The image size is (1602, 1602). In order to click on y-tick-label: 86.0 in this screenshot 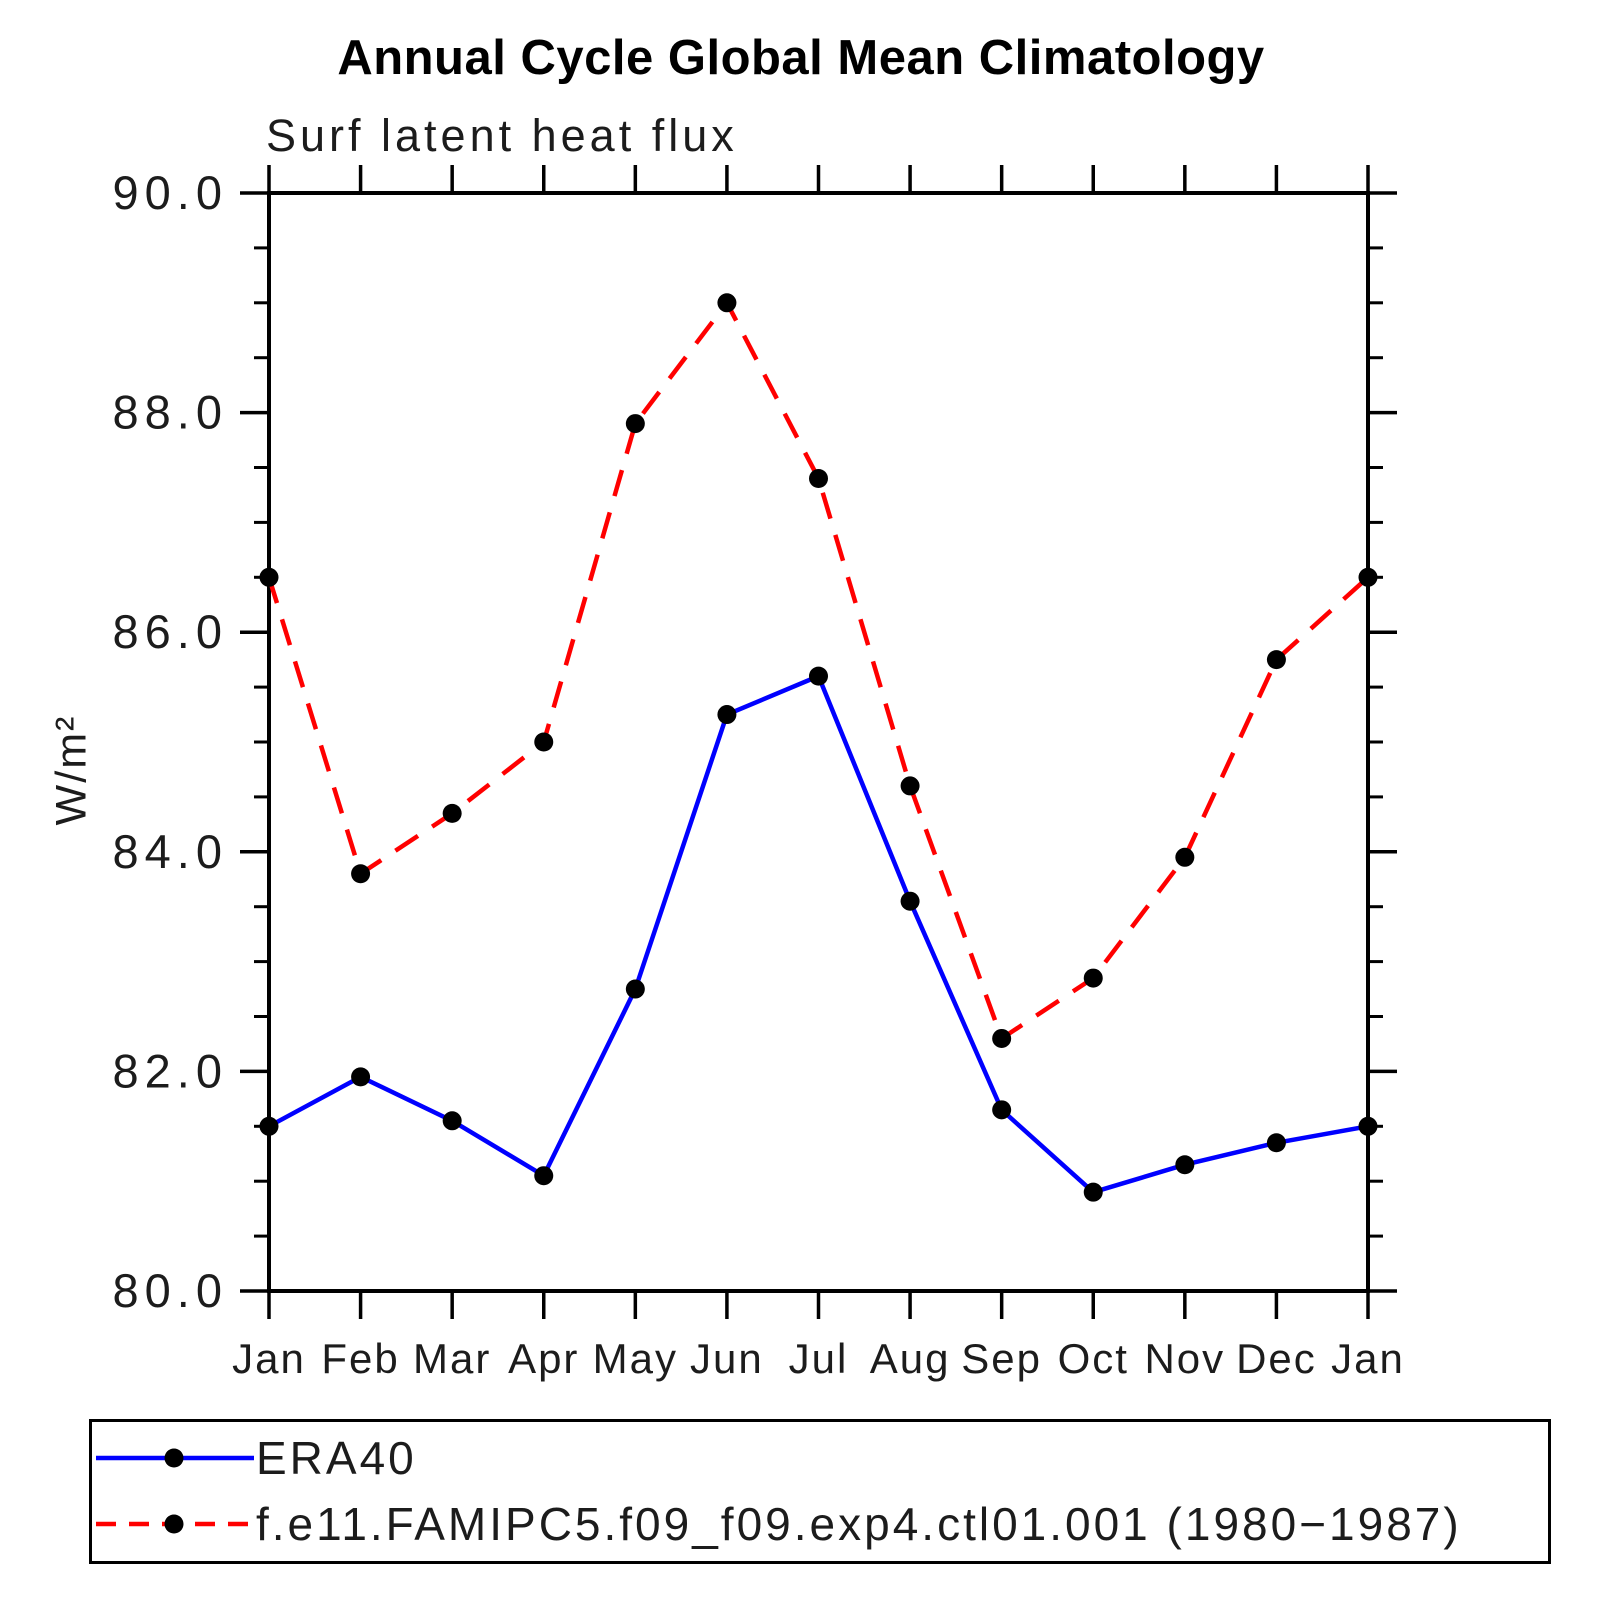, I will do `click(170, 631)`.